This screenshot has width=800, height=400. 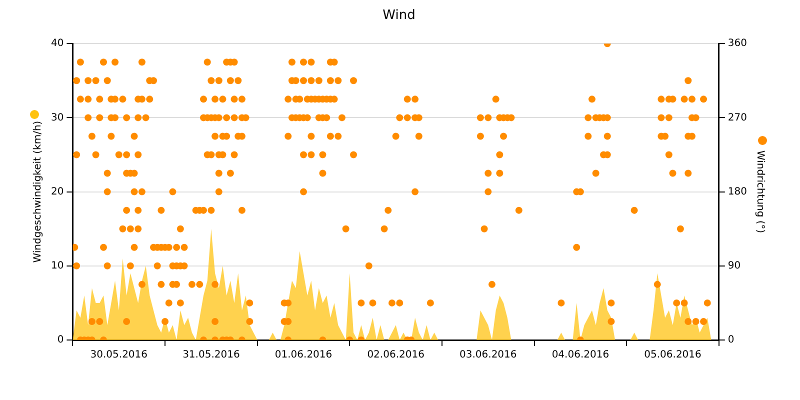 What do you see at coordinates (57, 192) in the screenshot?
I see `y-tick-label: 20` at bounding box center [57, 192].